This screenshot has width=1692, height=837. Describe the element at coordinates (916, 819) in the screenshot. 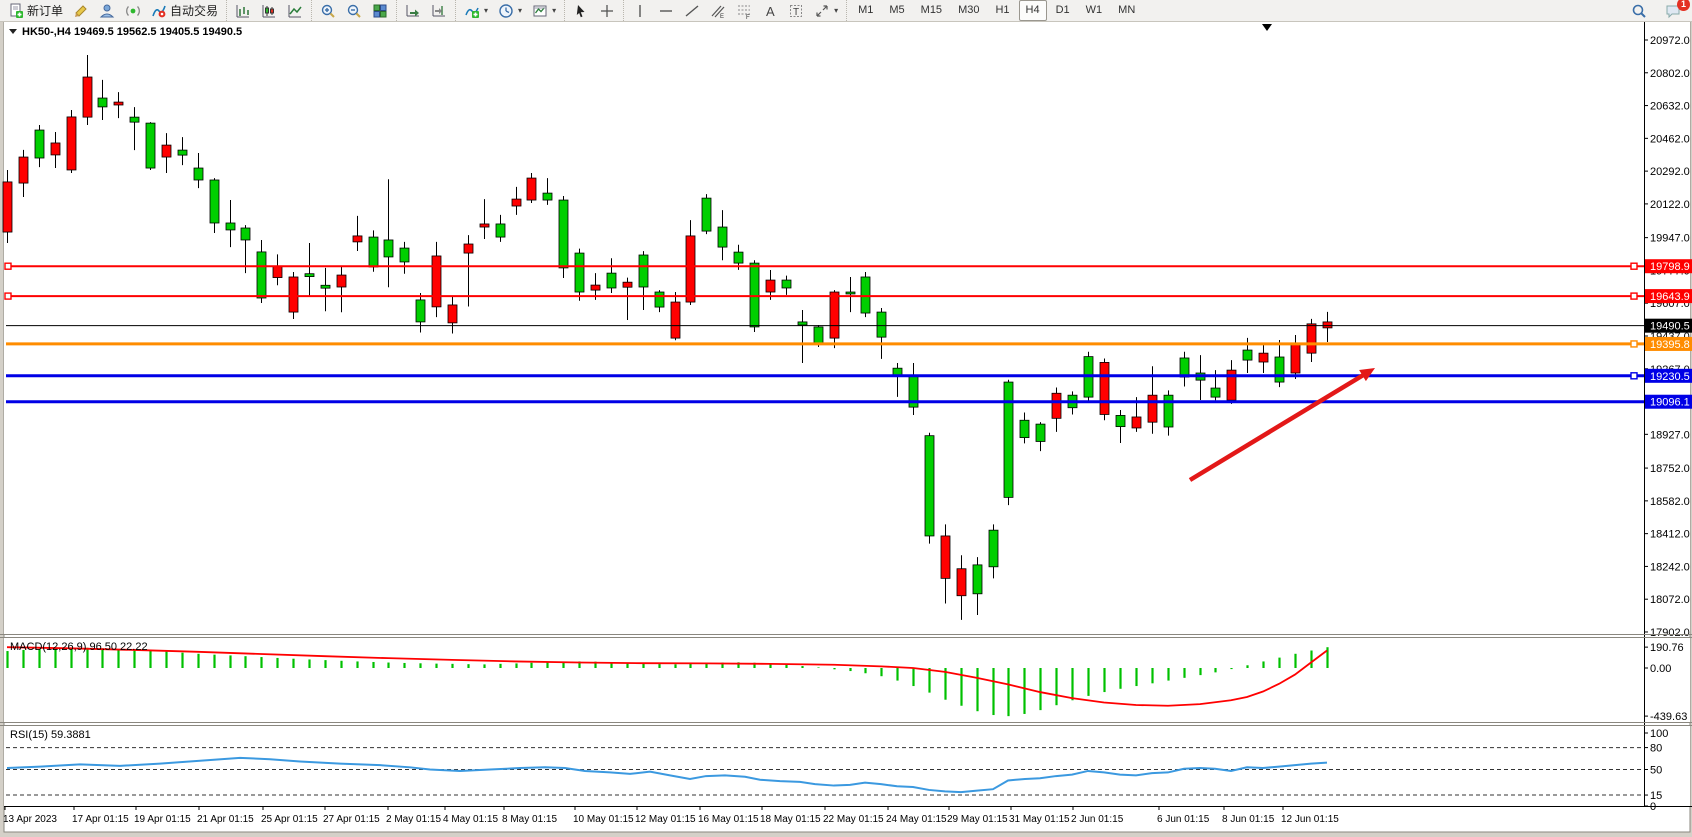

I see `time-tick-label: 24 May 01:15` at that location.